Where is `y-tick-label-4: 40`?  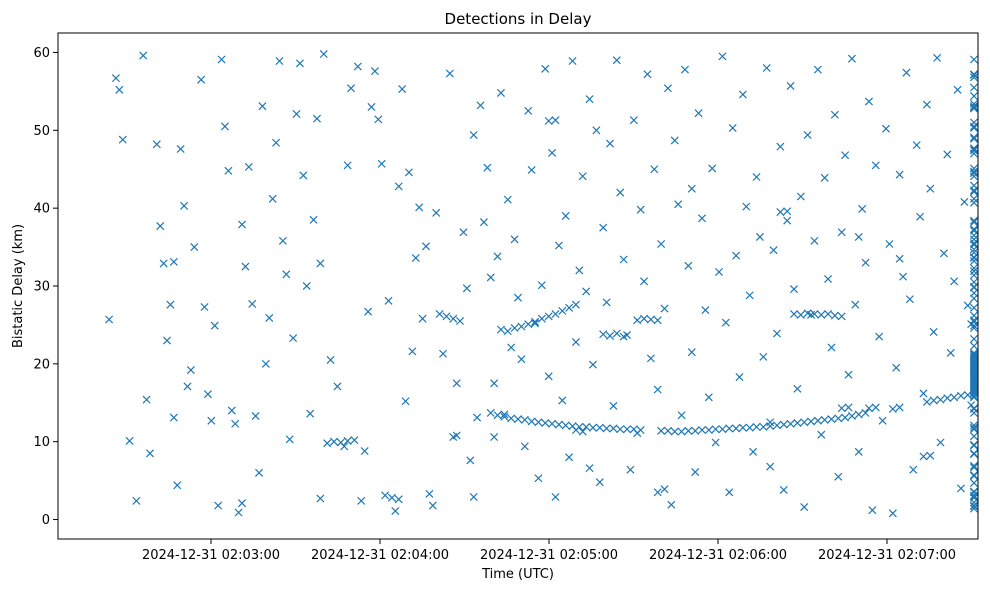 y-tick-label-4: 40 is located at coordinates (41, 209).